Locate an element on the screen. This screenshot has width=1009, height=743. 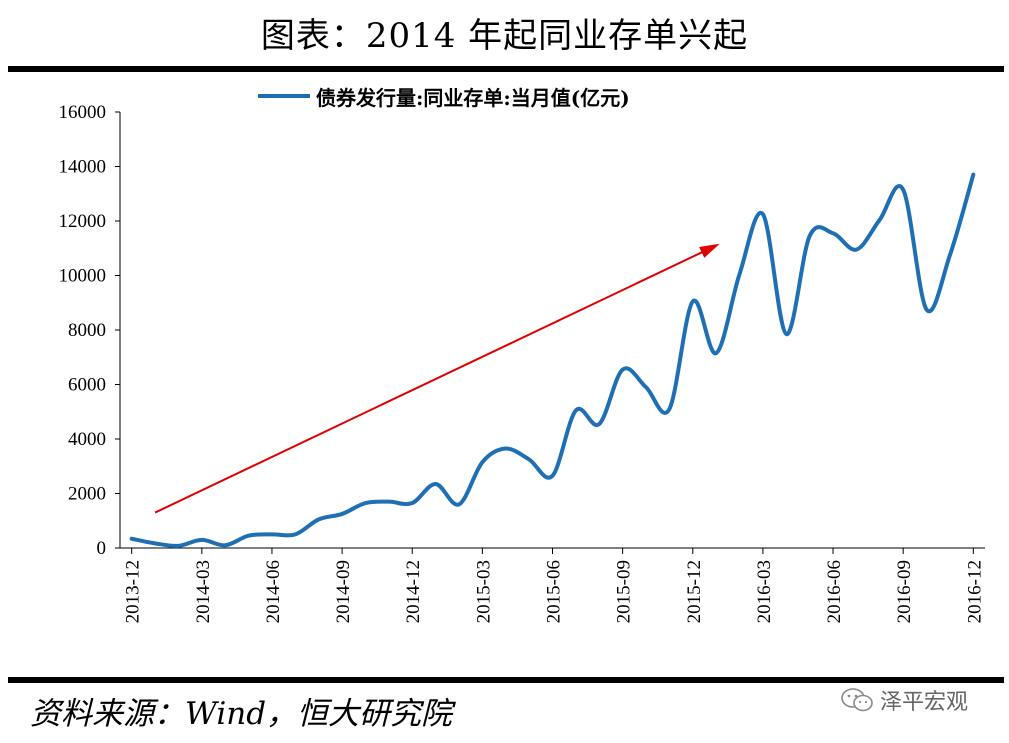
legend-swatch is located at coordinates (284, 96).